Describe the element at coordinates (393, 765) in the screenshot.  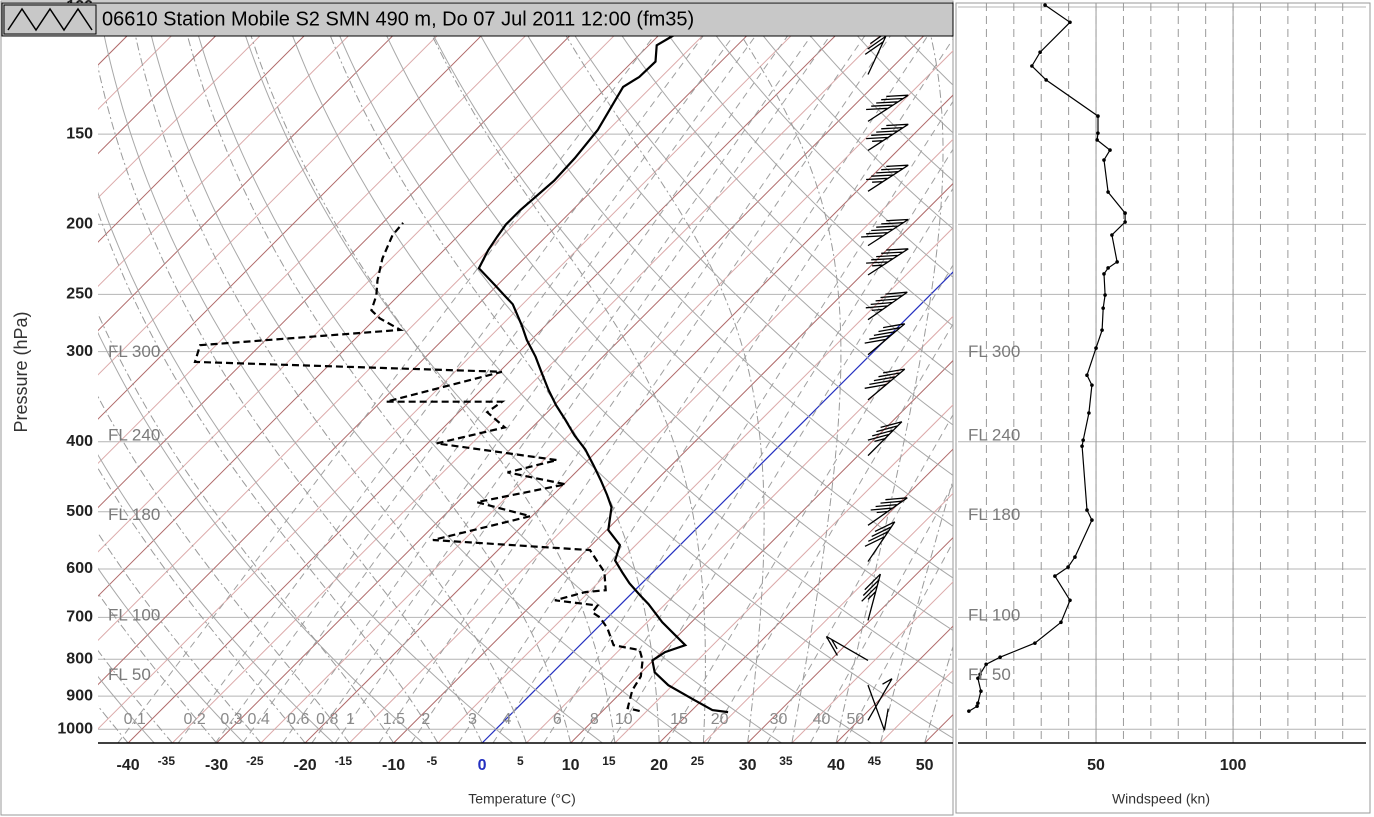
I see `x-tick-label: -10` at that location.